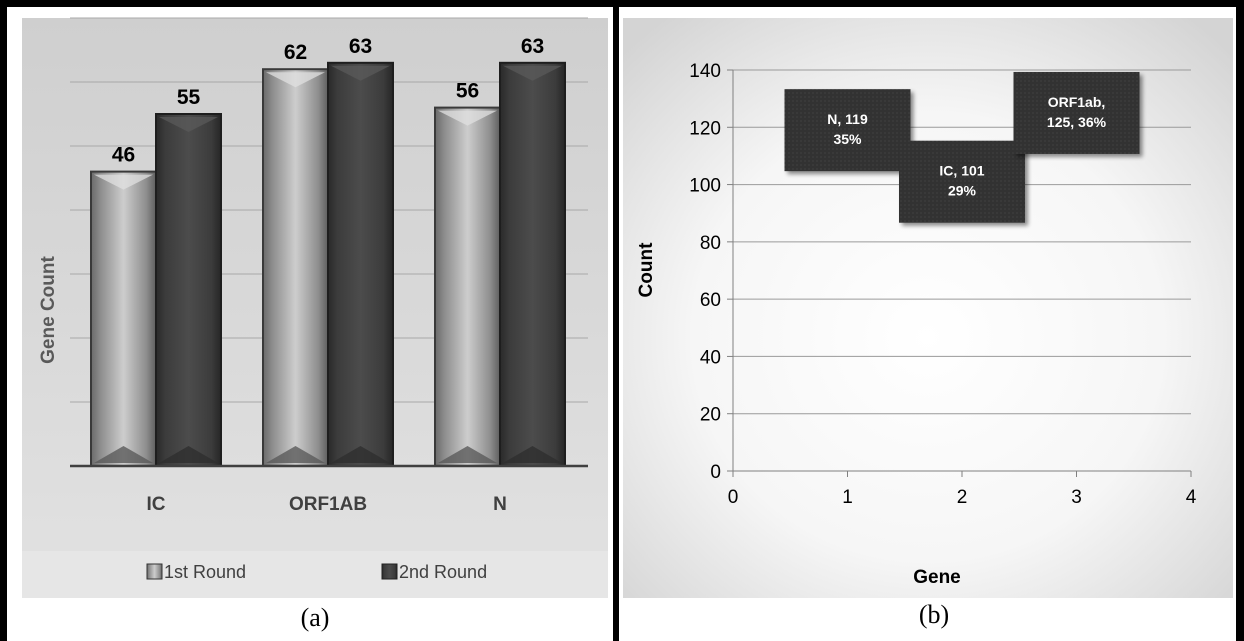 The image size is (1244, 641). Describe the element at coordinates (1191, 497) in the screenshot. I see `x-tick-label-4: 4` at that location.